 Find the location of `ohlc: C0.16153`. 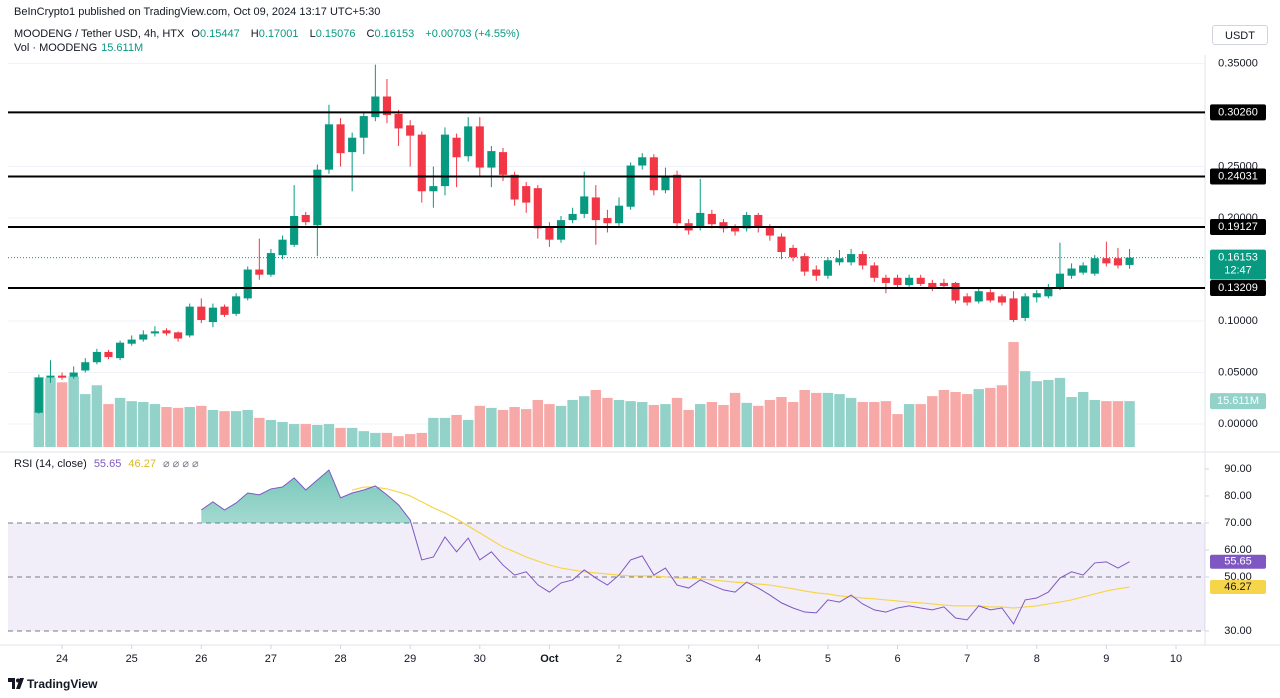

ohlc: C0.16153 is located at coordinates (393, 34).